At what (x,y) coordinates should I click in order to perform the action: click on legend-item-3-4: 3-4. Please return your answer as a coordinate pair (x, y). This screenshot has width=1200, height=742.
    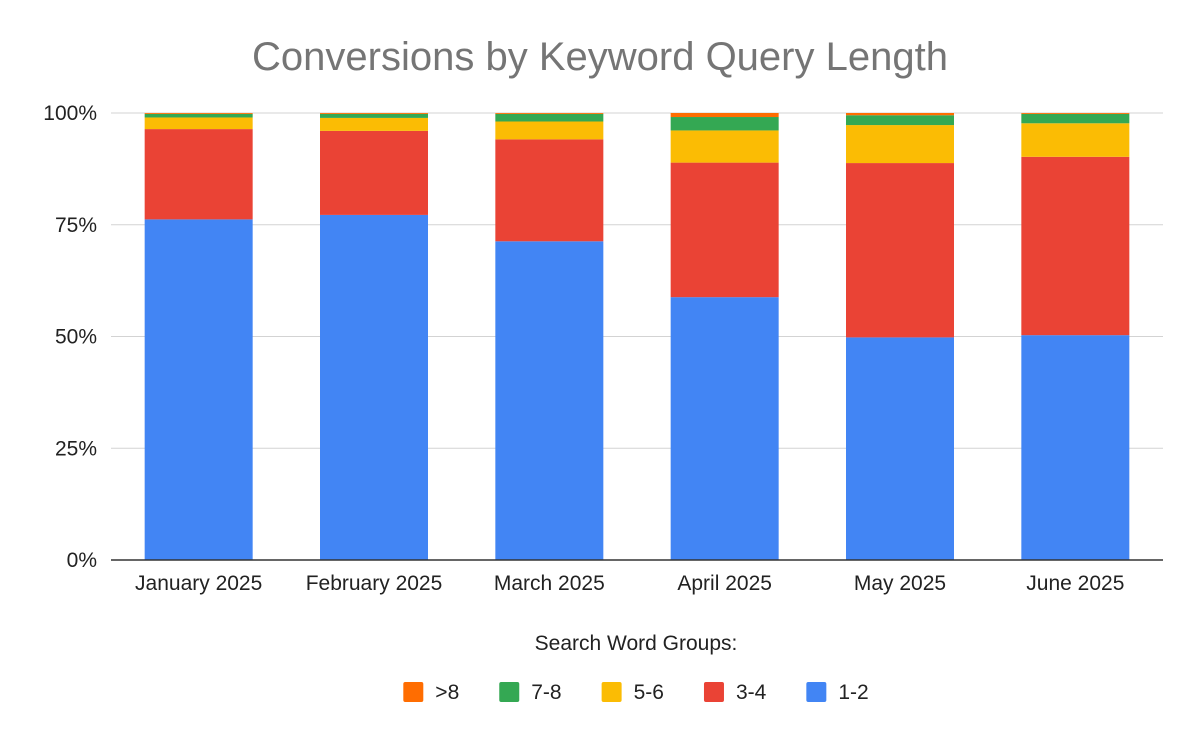
    Looking at the image, I should click on (735, 692).